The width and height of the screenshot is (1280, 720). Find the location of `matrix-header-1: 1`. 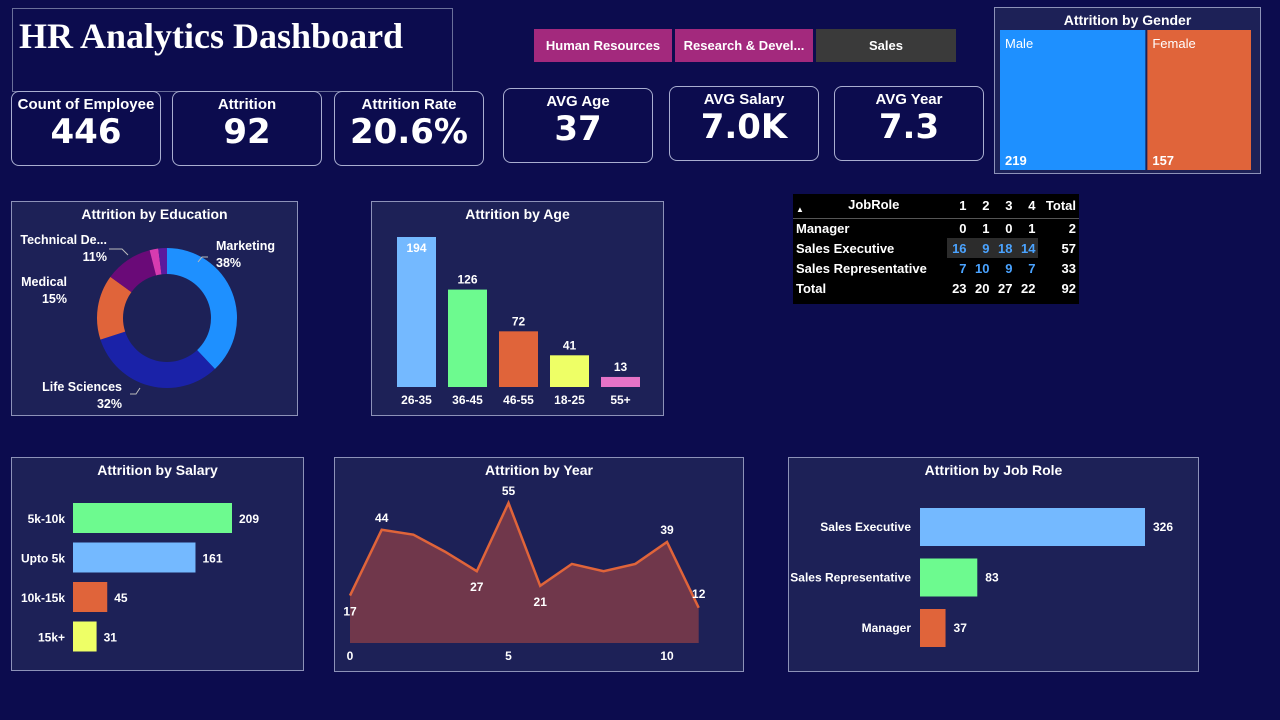

matrix-header-1: 1 is located at coordinates (958, 206).